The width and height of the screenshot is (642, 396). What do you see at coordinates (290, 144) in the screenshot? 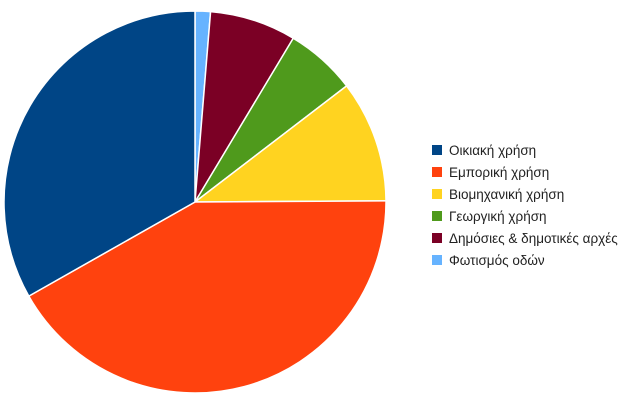
I see `pie-slice` at bounding box center [290, 144].